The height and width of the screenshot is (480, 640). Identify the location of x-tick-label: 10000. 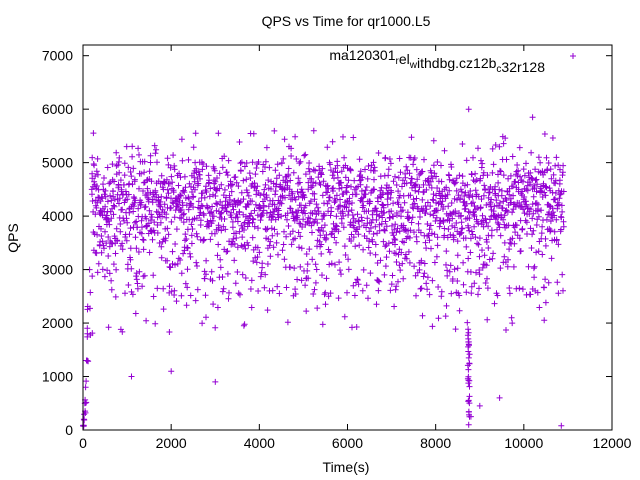
(523, 443).